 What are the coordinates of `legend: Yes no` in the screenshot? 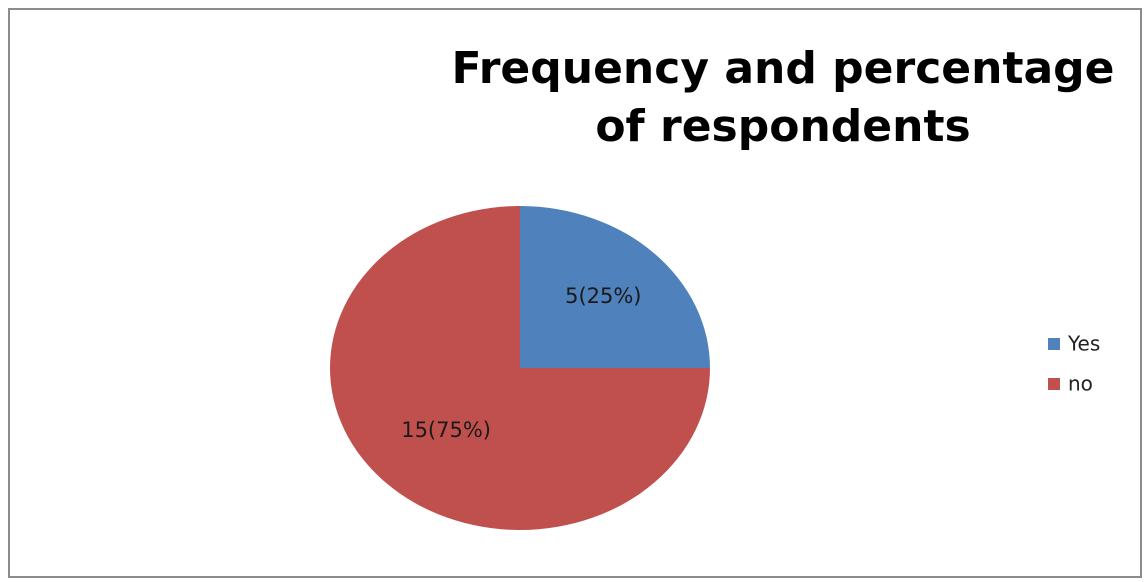 It's located at (1093, 370).